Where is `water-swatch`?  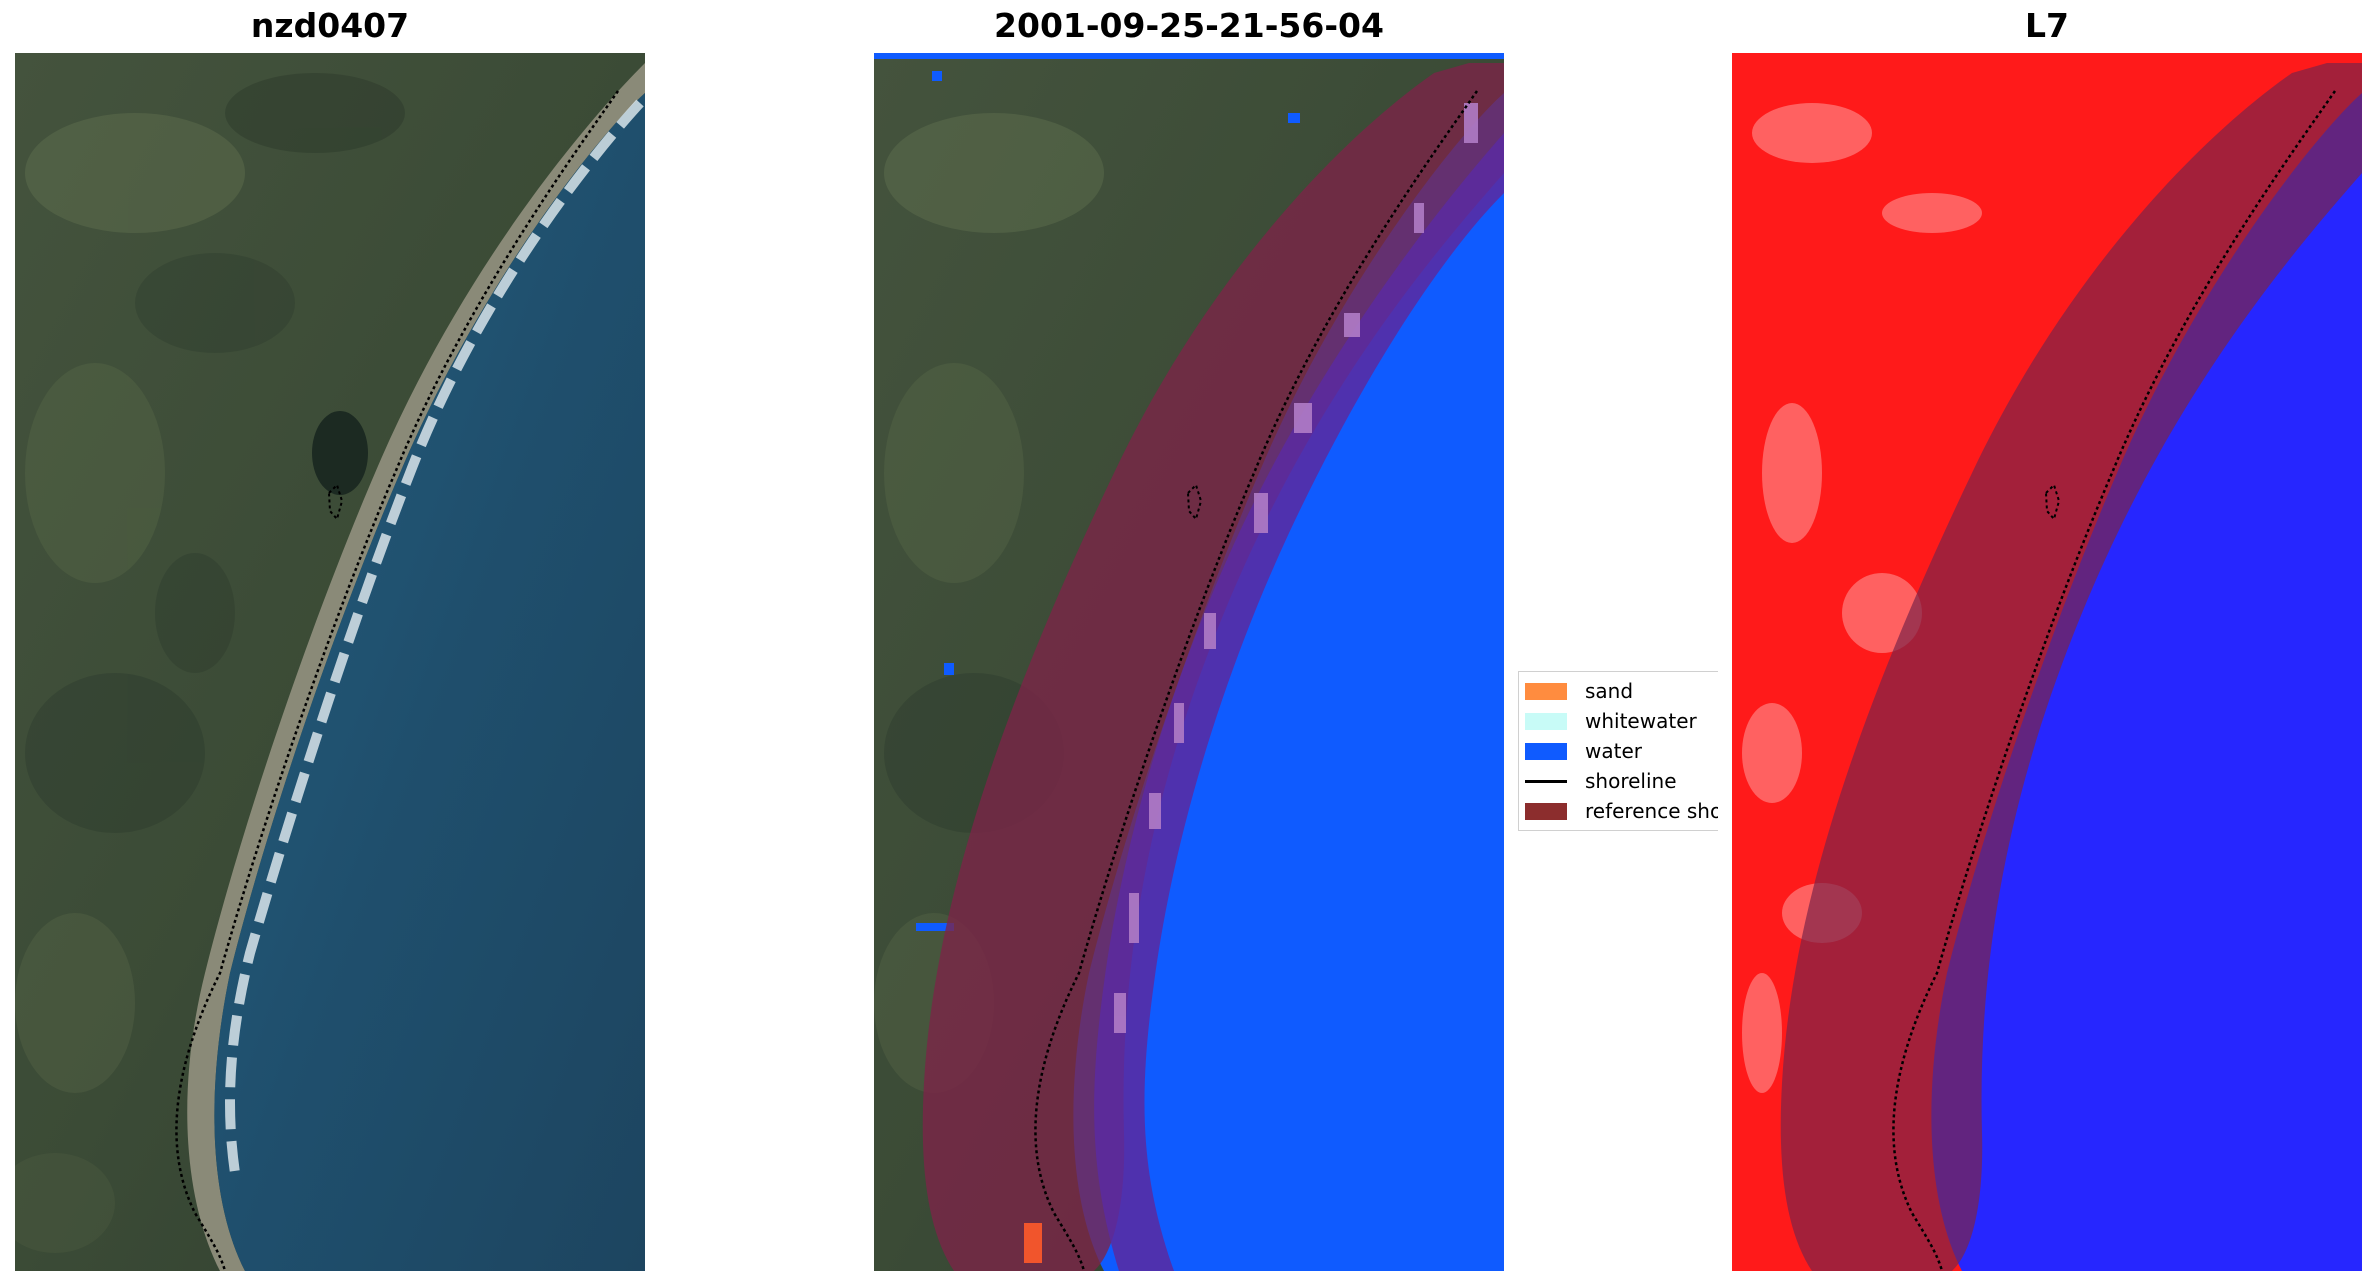
water-swatch is located at coordinates (1546, 751).